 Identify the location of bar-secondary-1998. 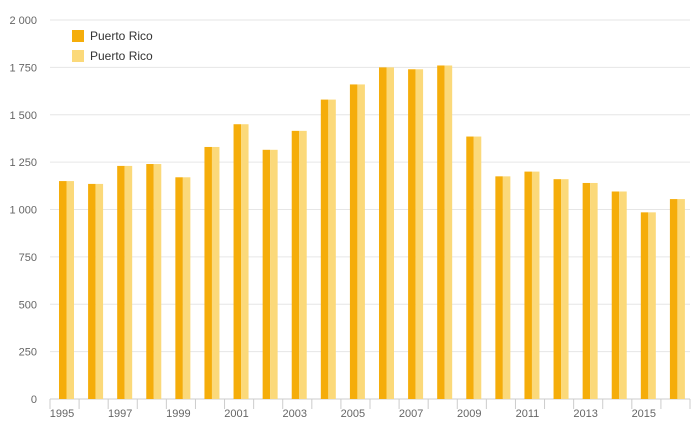
(157, 281).